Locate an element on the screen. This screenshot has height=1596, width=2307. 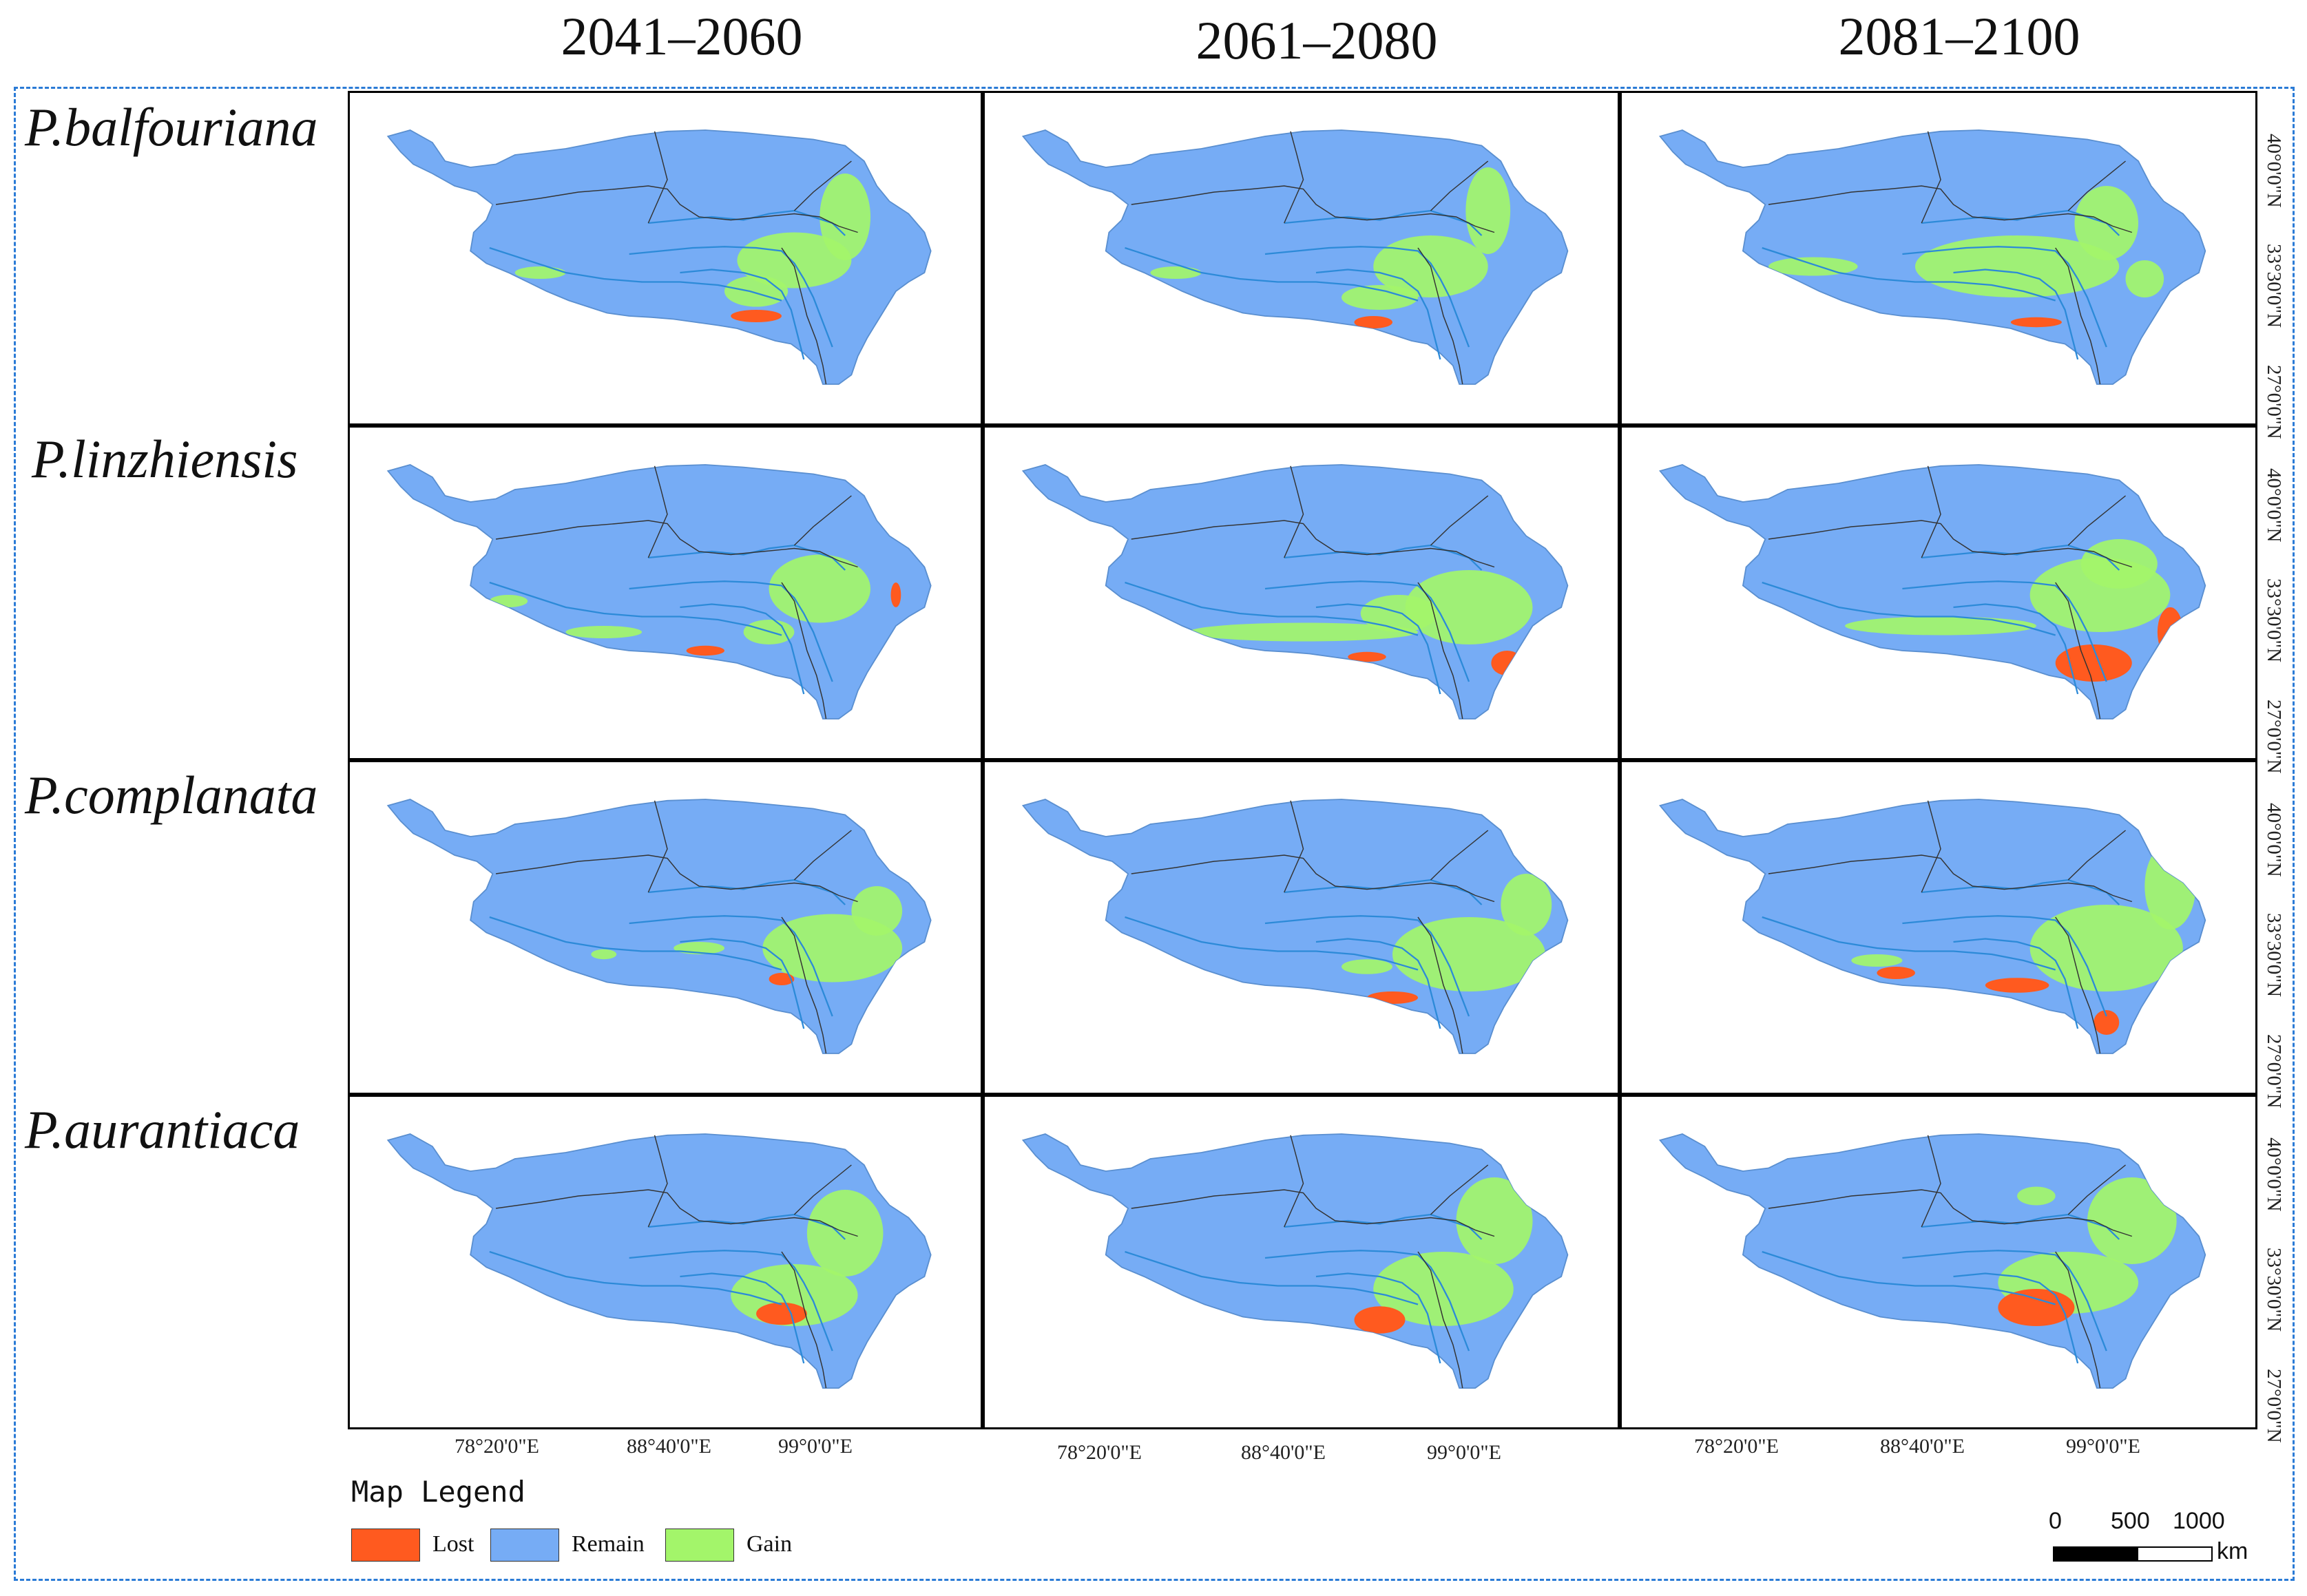
map-panel-r3-c3 is located at coordinates (1938, 927).